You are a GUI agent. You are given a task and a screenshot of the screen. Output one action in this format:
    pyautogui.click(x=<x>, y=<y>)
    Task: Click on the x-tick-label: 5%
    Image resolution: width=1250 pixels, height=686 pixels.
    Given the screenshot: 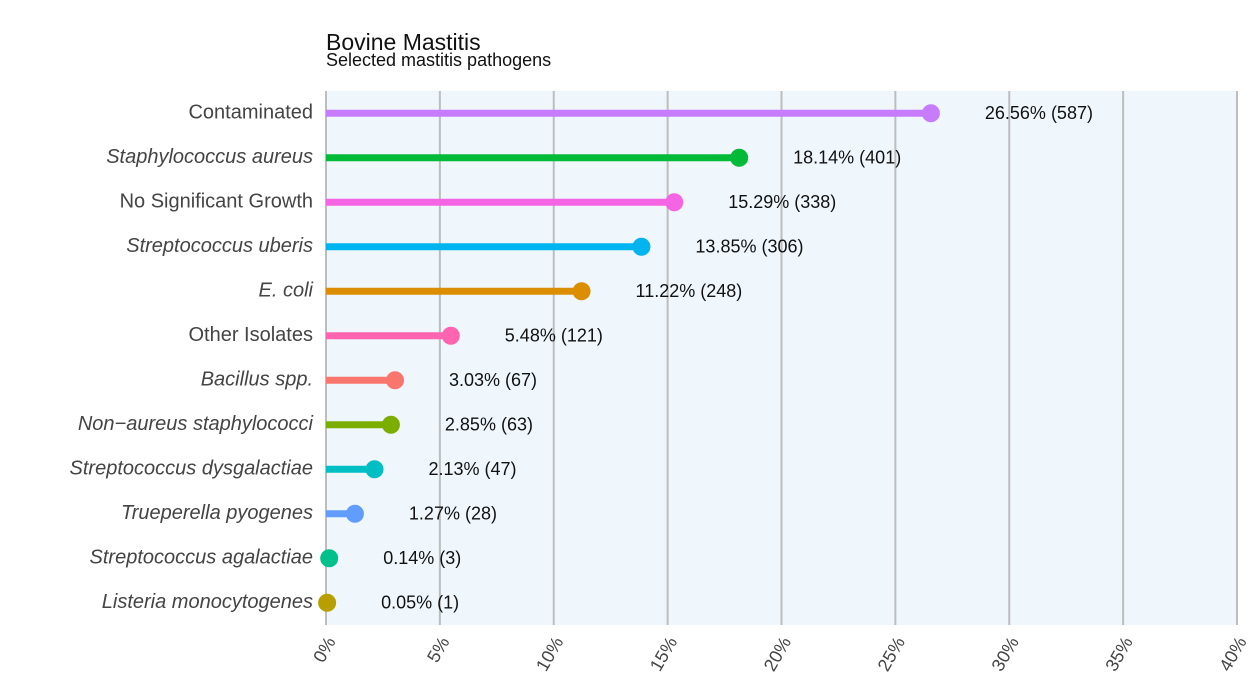 What is the action you would take?
    pyautogui.click(x=438, y=649)
    